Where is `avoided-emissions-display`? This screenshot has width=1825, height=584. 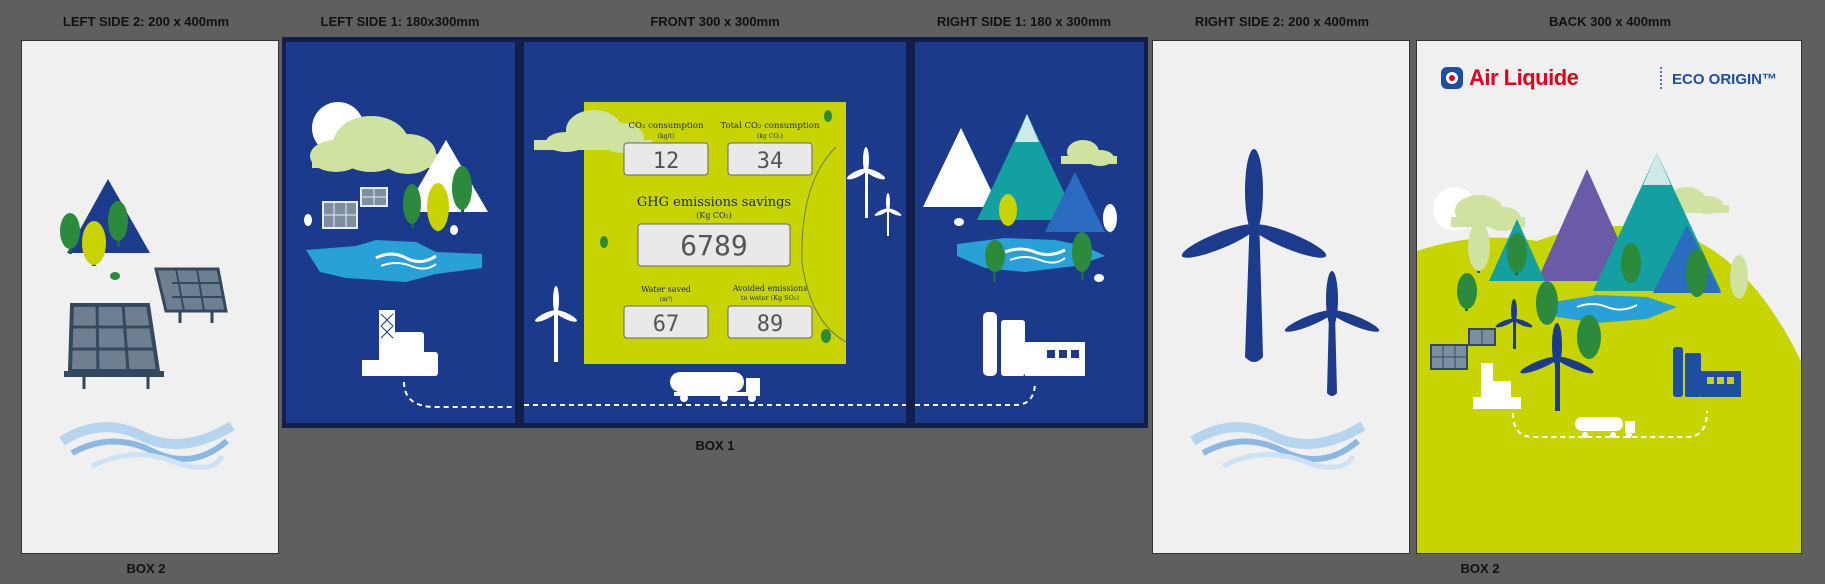
avoided-emissions-display is located at coordinates (770, 322).